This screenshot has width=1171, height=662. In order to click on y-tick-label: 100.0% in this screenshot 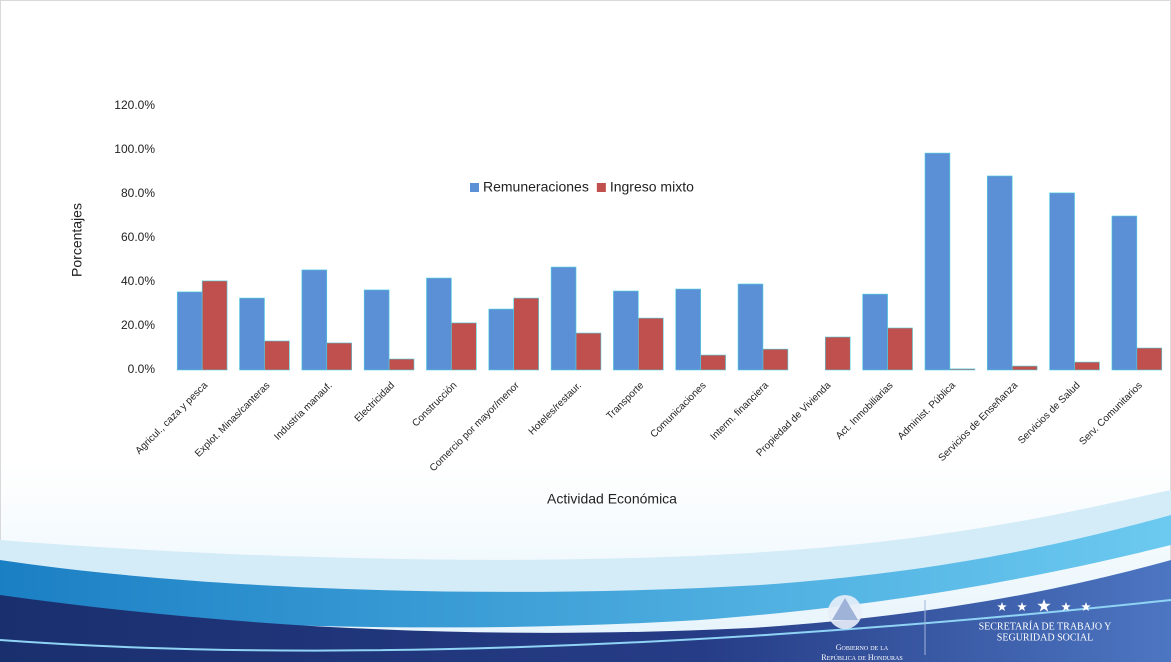, I will do `click(134, 149)`.